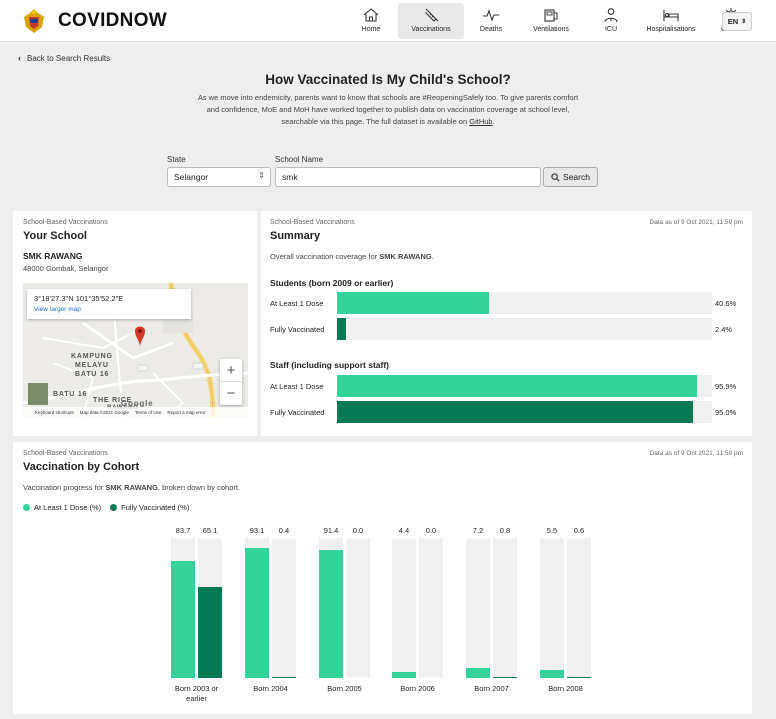  Describe the element at coordinates (176, 159) in the screenshot. I see `state-label: State` at that location.